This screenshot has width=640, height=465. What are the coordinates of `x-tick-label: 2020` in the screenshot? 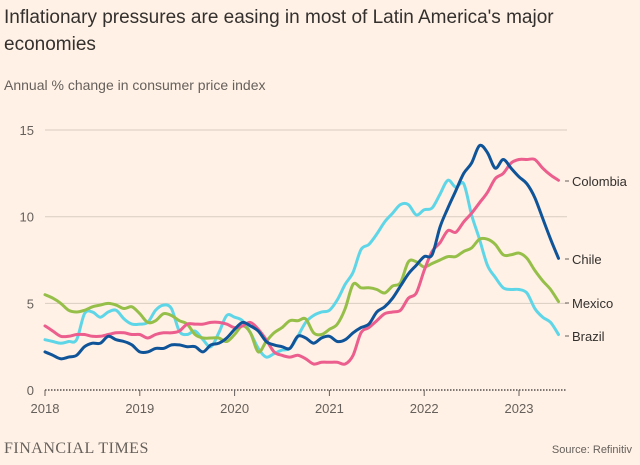 It's located at (234, 408).